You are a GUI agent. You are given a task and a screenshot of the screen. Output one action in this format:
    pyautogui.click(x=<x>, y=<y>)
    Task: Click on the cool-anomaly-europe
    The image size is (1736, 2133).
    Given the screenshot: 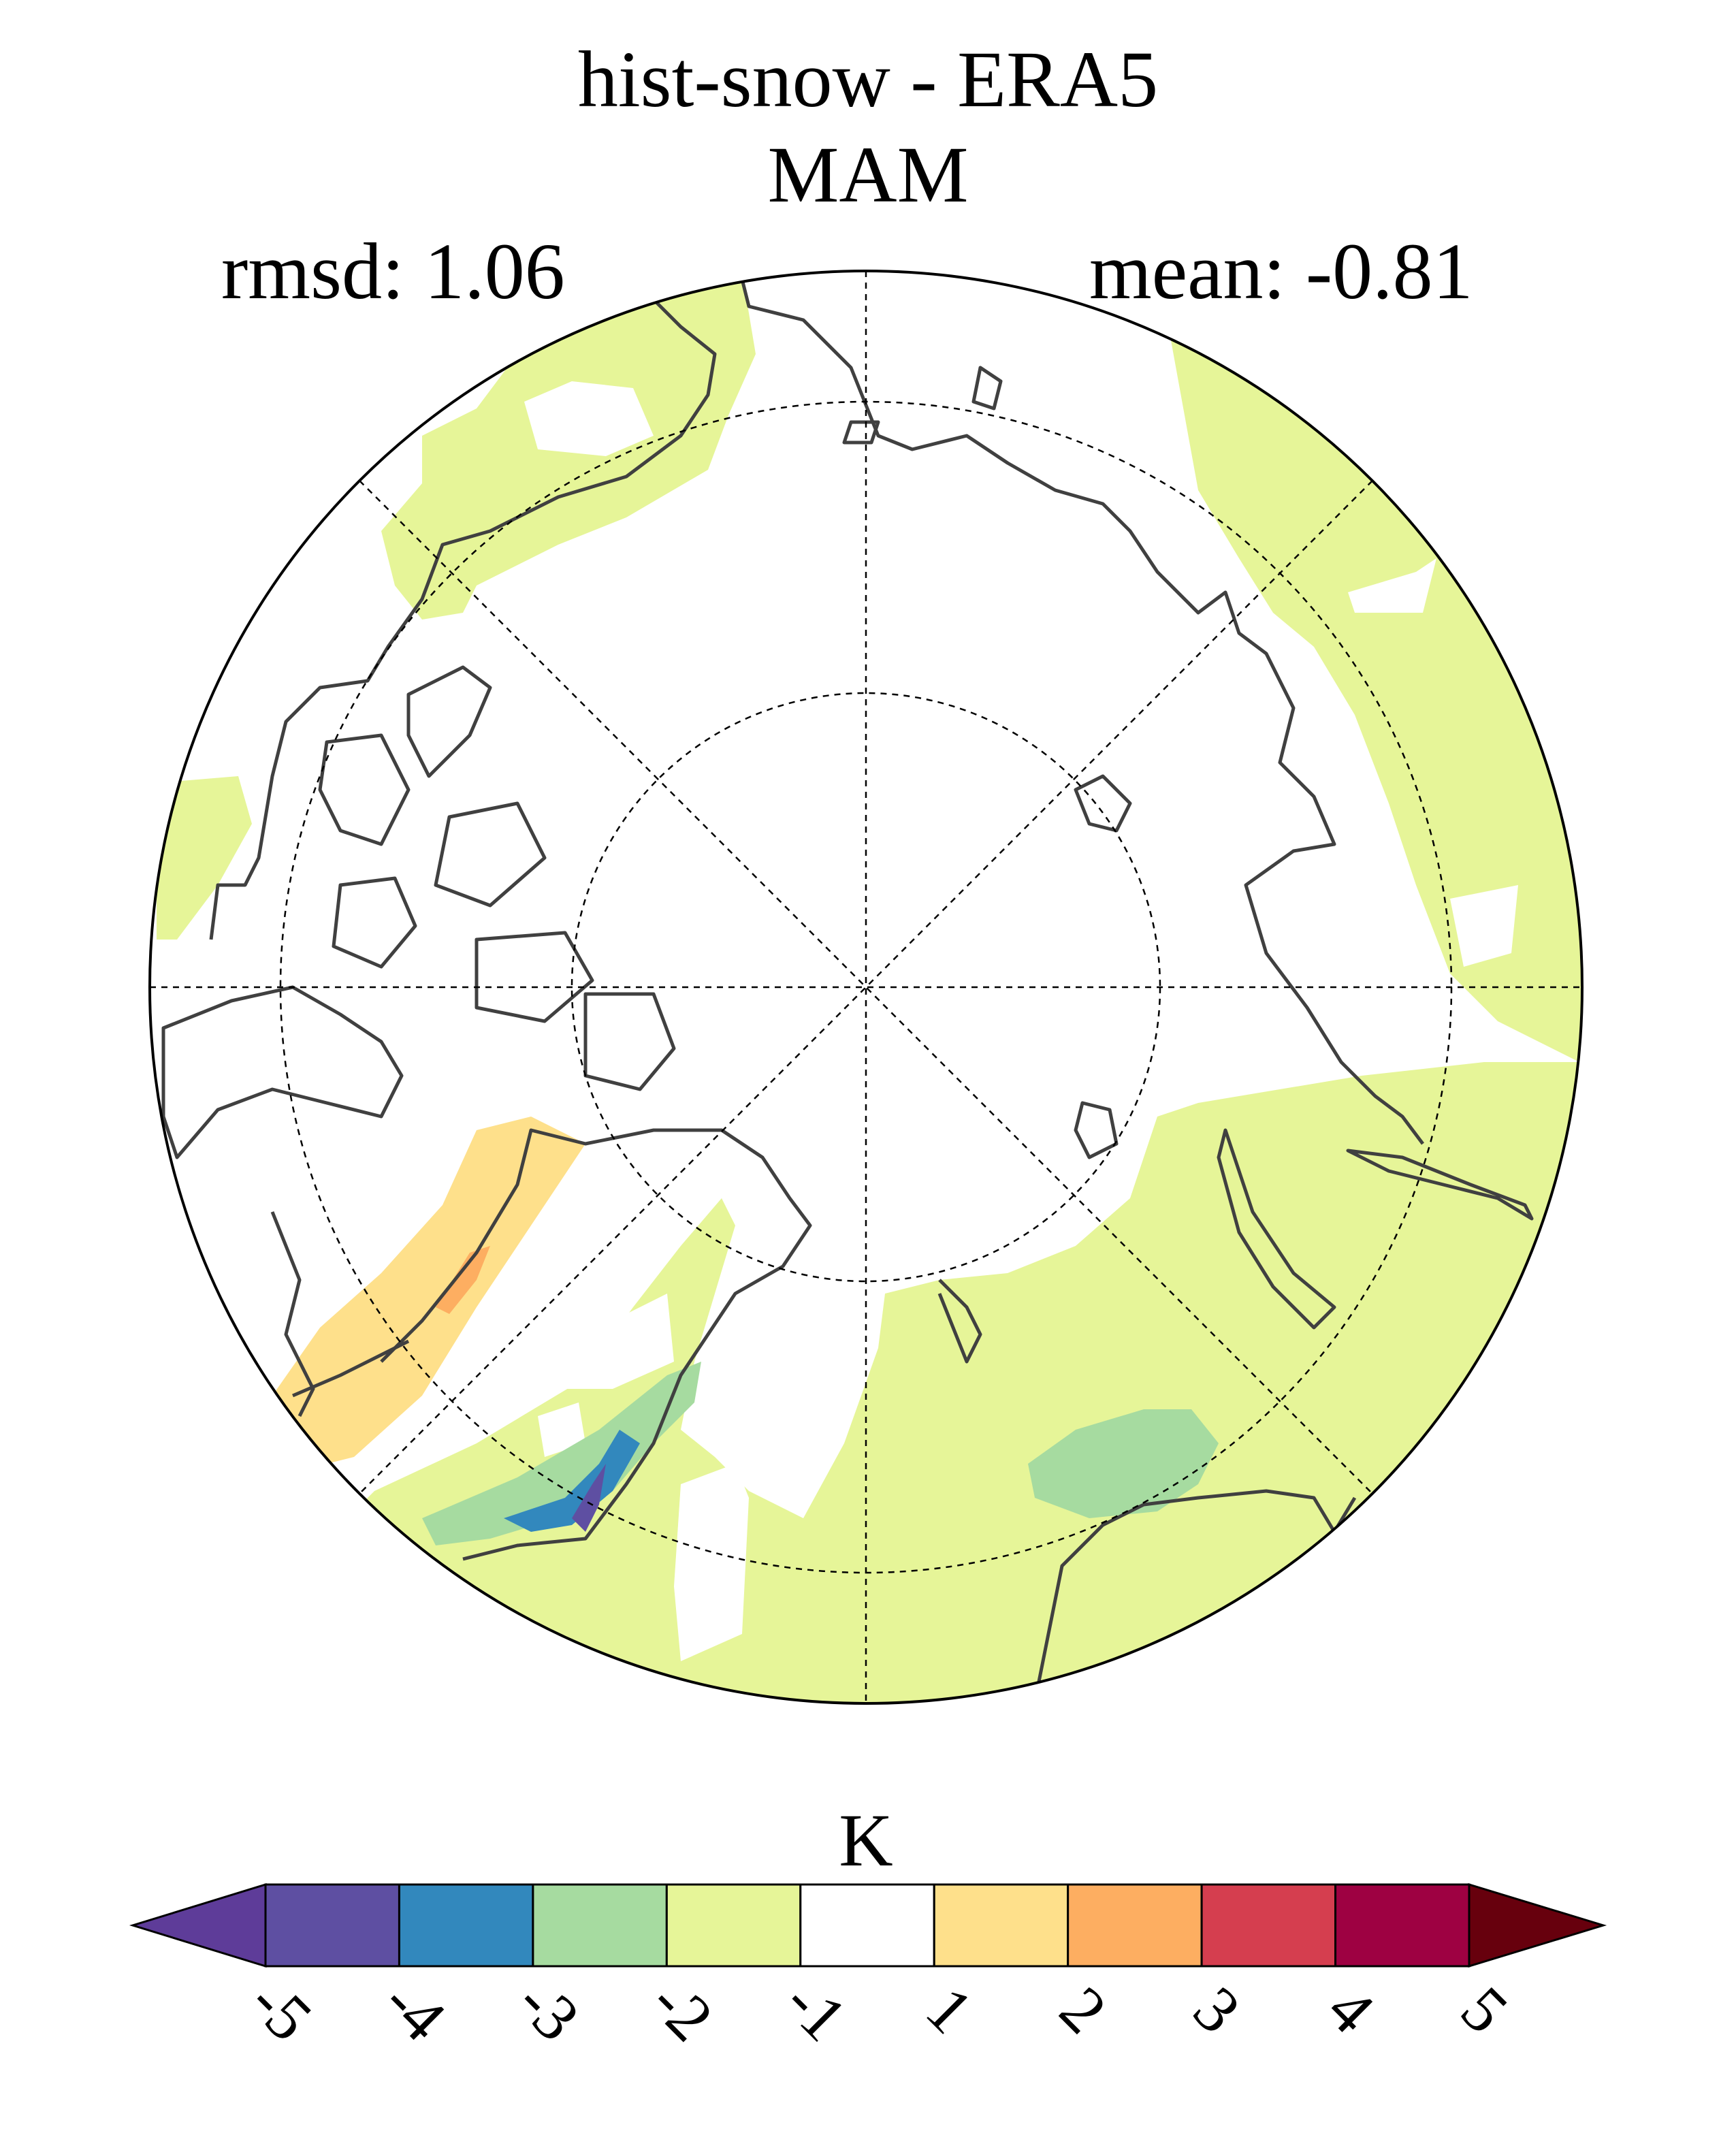 What is the action you would take?
    pyautogui.click(x=561, y=1453)
    